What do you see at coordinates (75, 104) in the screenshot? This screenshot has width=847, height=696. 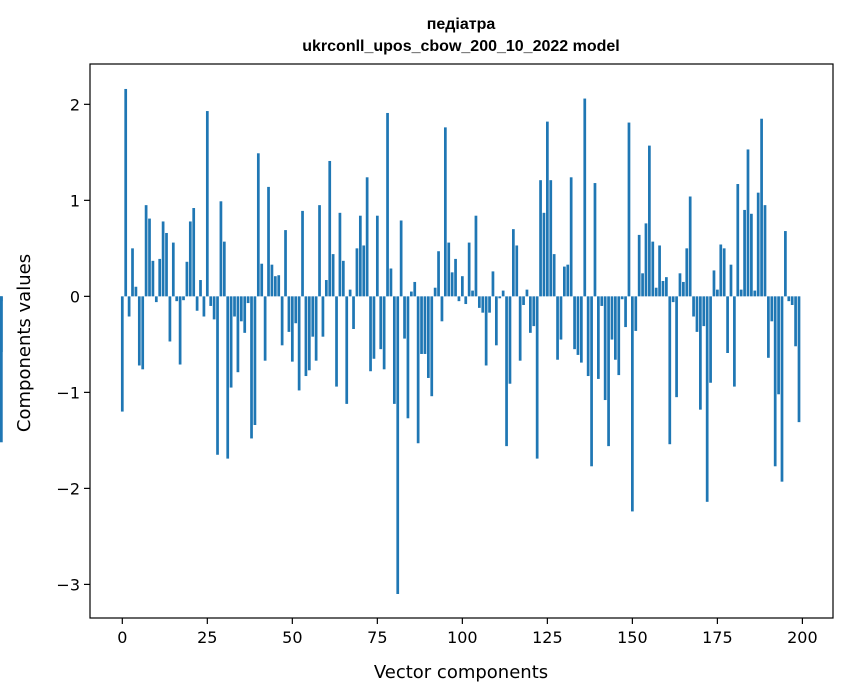 I see `y-tick-label: 2` at bounding box center [75, 104].